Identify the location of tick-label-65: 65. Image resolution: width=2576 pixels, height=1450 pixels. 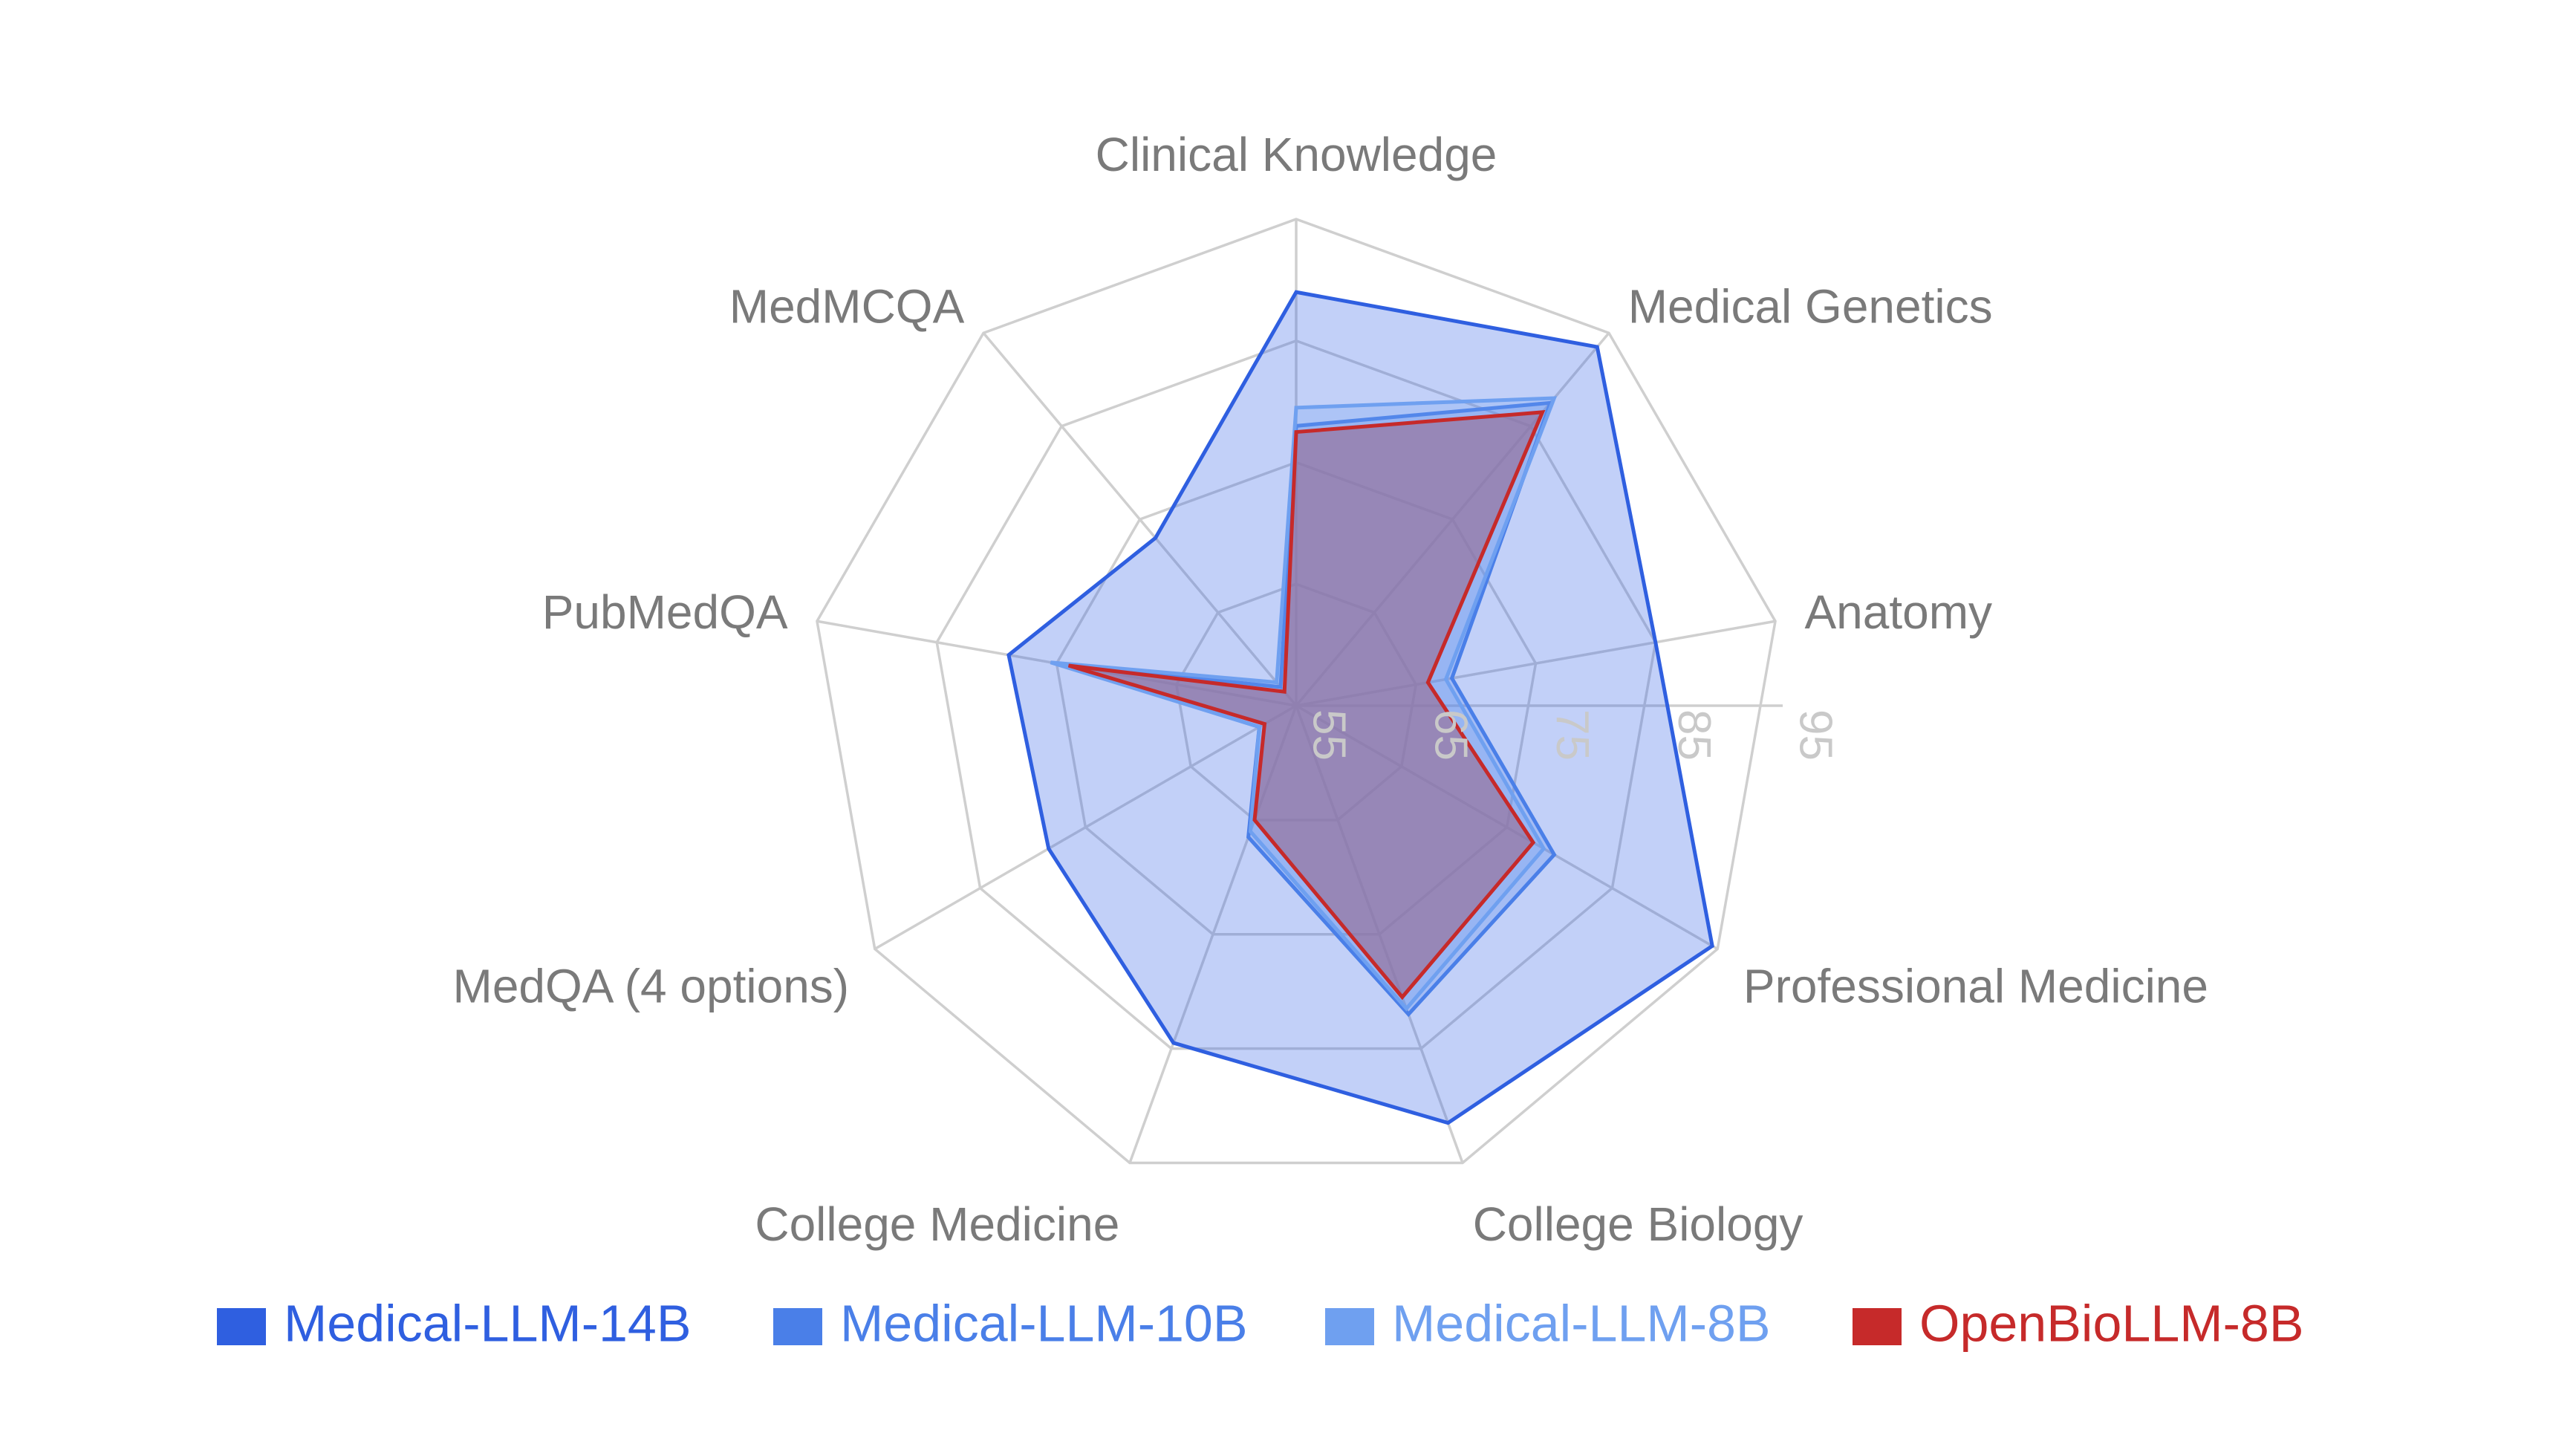
(1450, 735).